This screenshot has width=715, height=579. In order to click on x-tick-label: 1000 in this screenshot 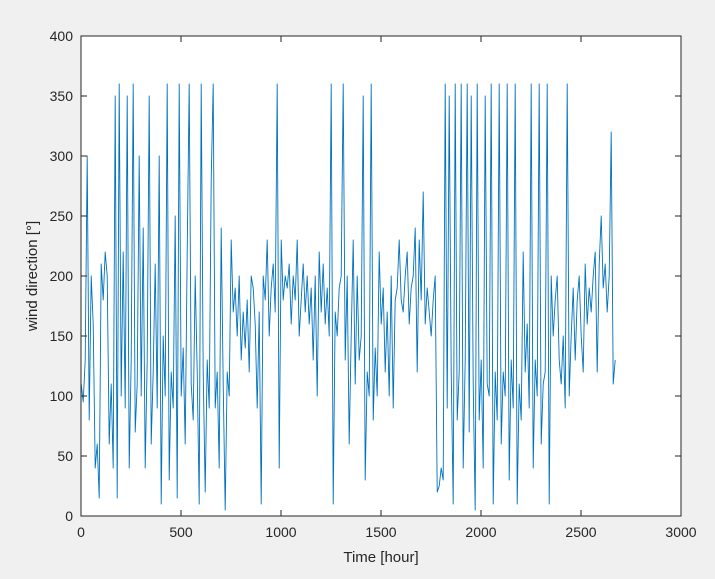, I will do `click(280, 532)`.